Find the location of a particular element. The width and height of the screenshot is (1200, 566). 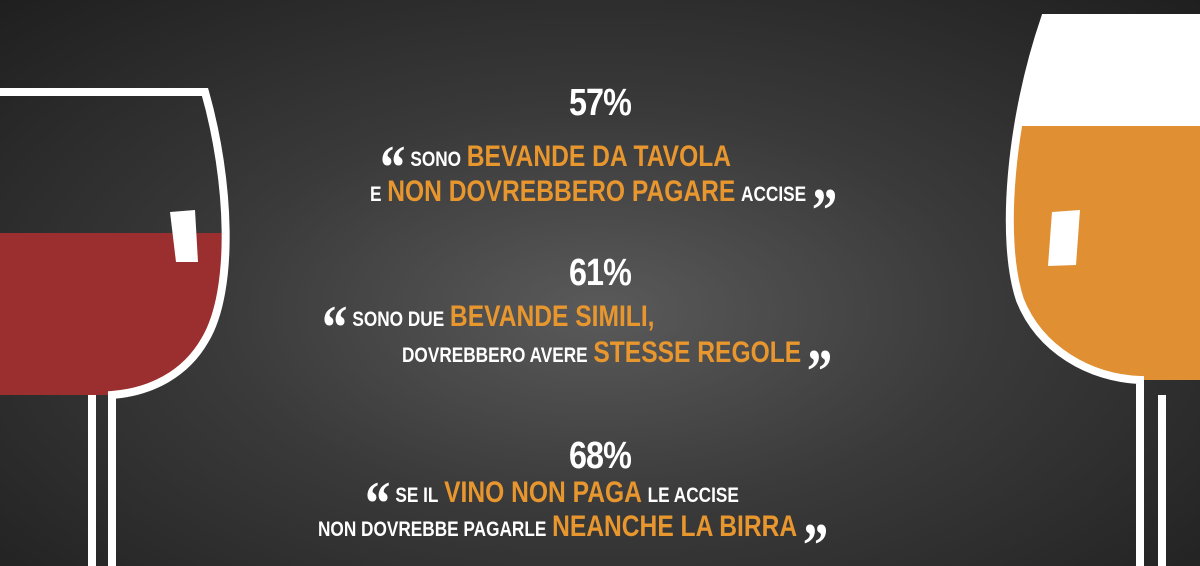

highlight-text: NEANCHE LA BIRRA is located at coordinates (675, 526).